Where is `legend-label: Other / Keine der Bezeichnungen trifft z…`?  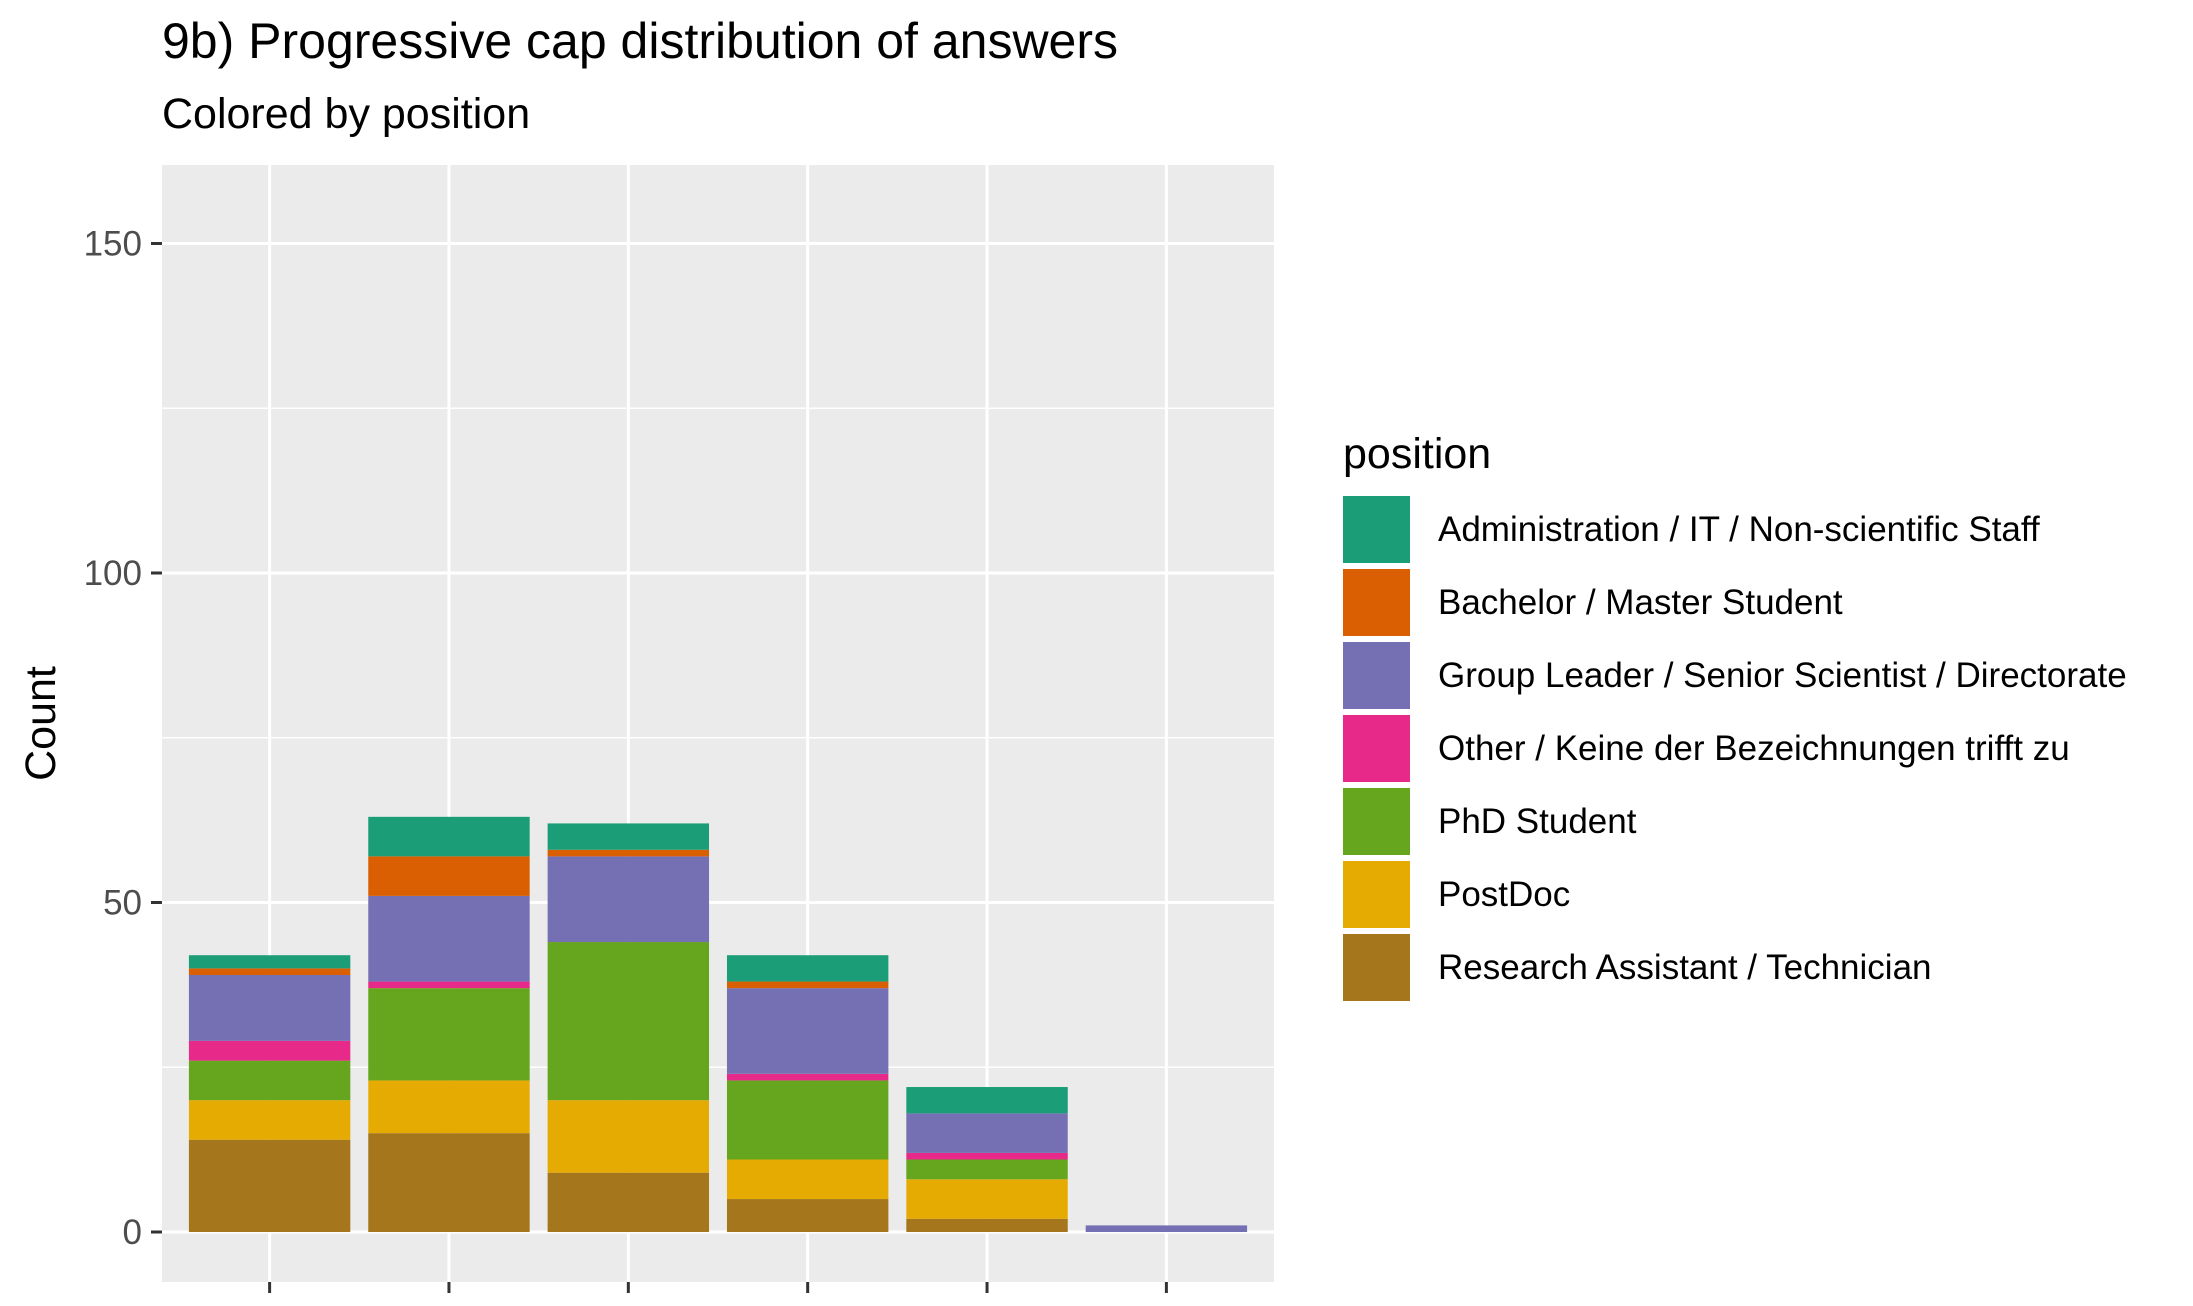
legend-label: Other / Keine der Bezeichnungen trifft z… is located at coordinates (1754, 748).